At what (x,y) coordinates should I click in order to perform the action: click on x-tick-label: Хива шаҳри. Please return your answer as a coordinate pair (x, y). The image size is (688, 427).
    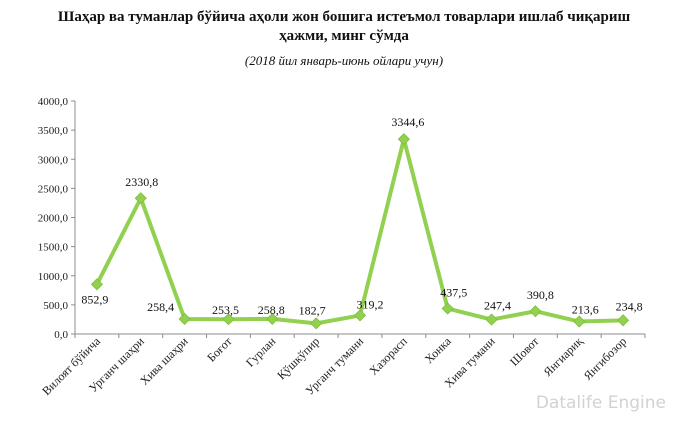
    Looking at the image, I should click on (164, 361).